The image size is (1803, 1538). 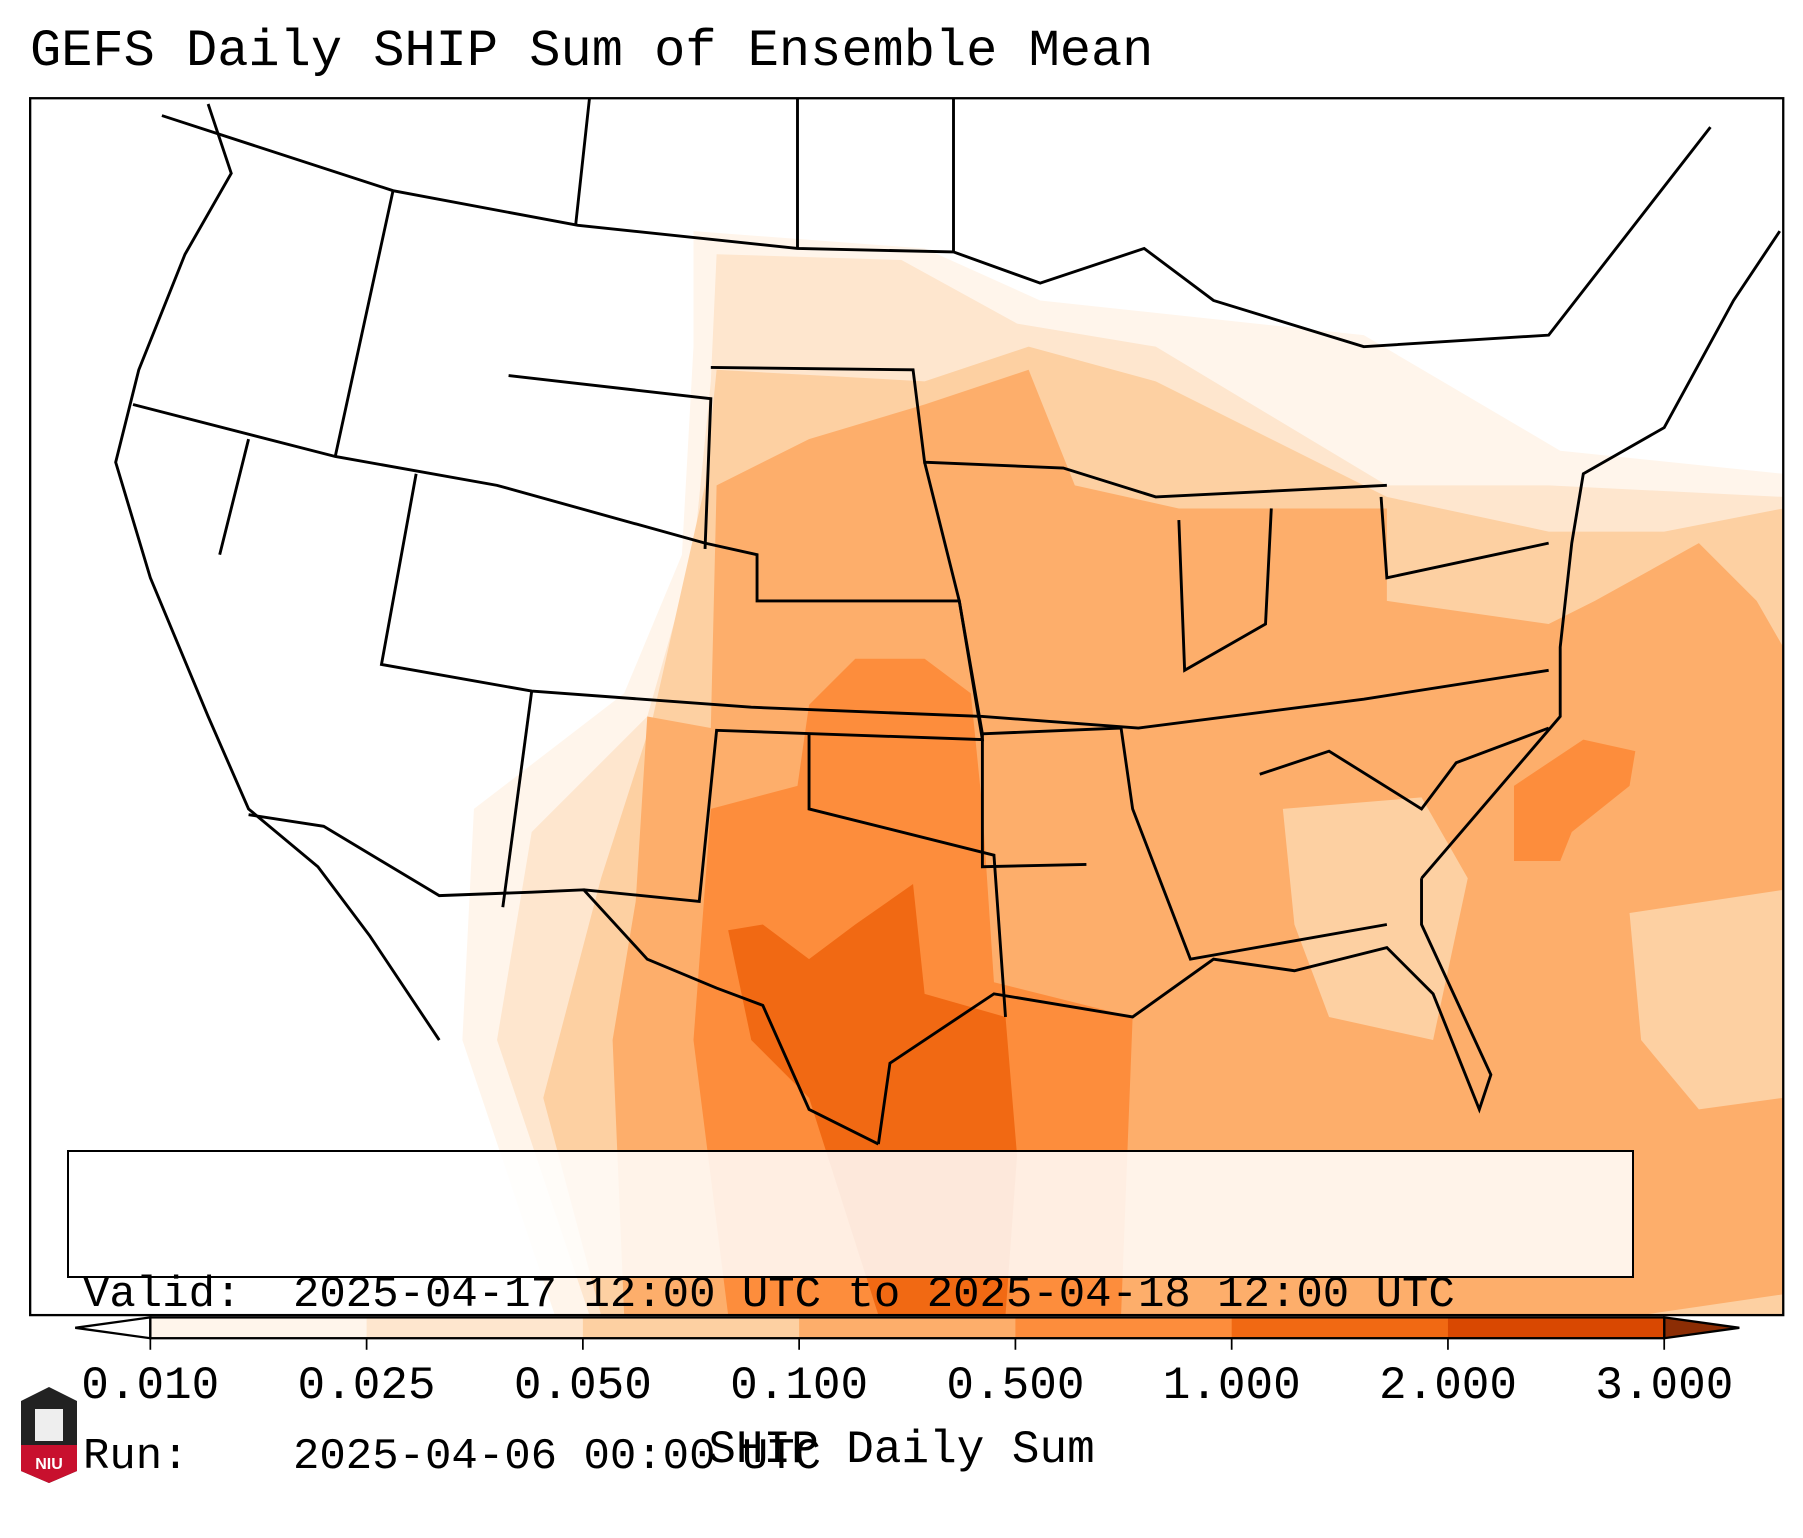 What do you see at coordinates (1706, 999) in the screenshot?
I see `field-light-patch-atlantic` at bounding box center [1706, 999].